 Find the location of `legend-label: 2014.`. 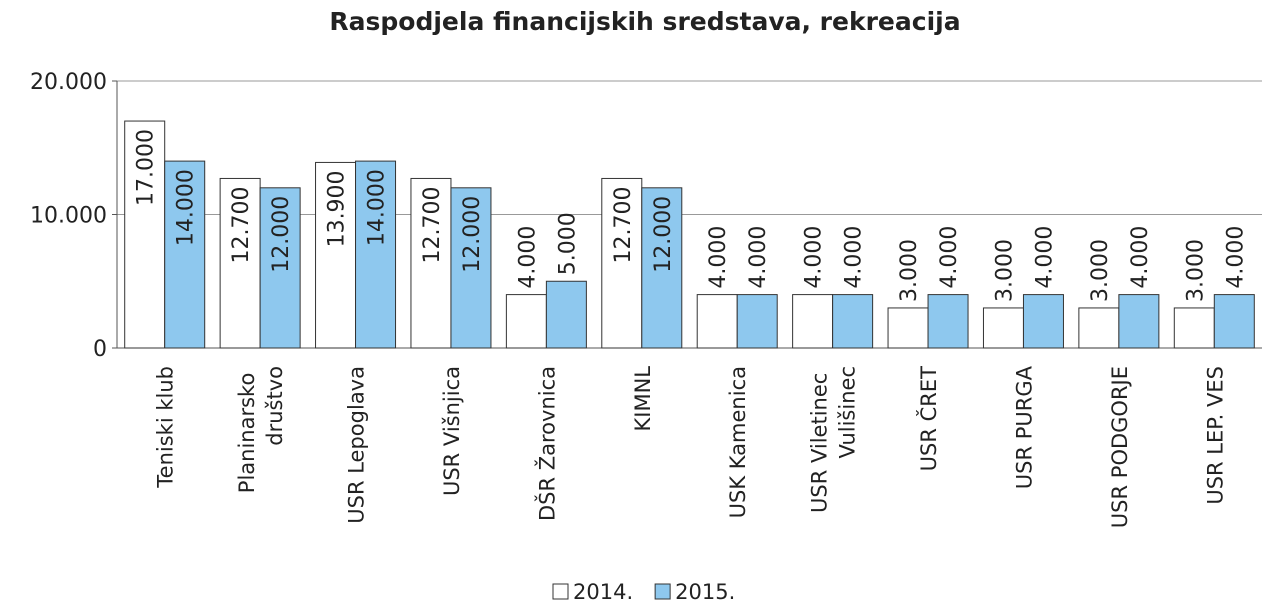

legend-label: 2014. is located at coordinates (603, 592).